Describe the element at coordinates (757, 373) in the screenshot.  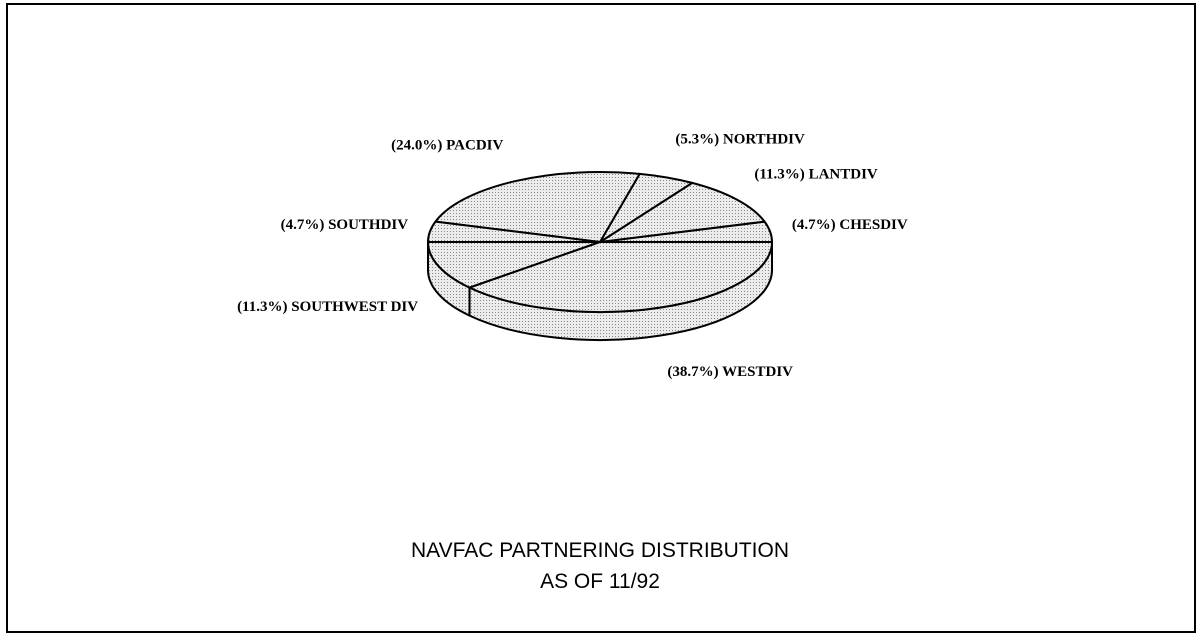
I see `category-label: WESTDIV` at that location.